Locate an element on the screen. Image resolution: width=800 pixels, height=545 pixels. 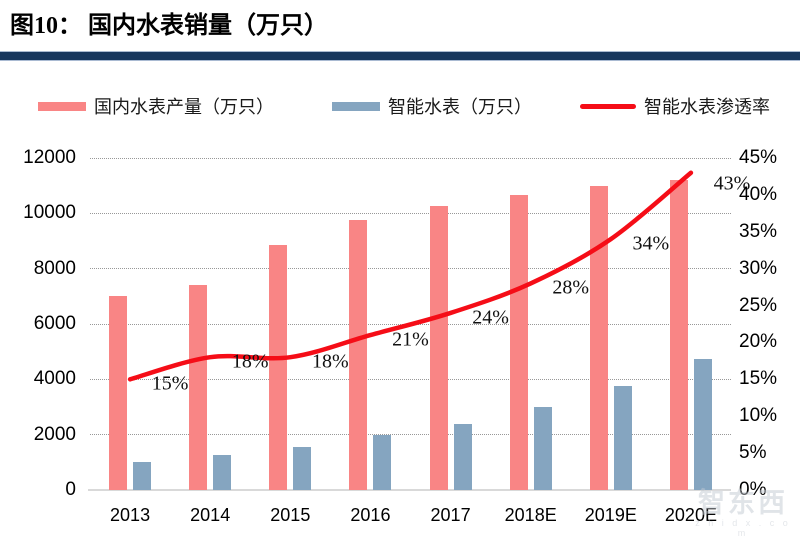
x-axis-label: 2019E is located at coordinates (610, 515).